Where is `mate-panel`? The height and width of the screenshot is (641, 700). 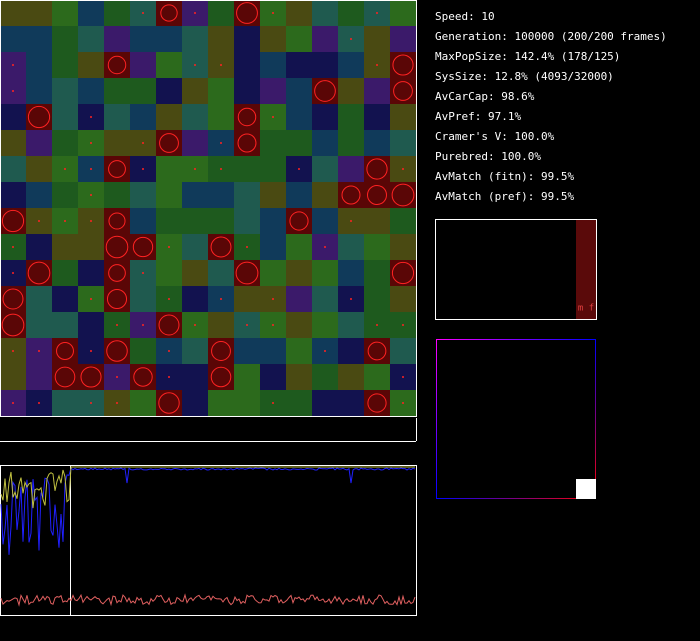
mate-panel is located at coordinates (516, 269).